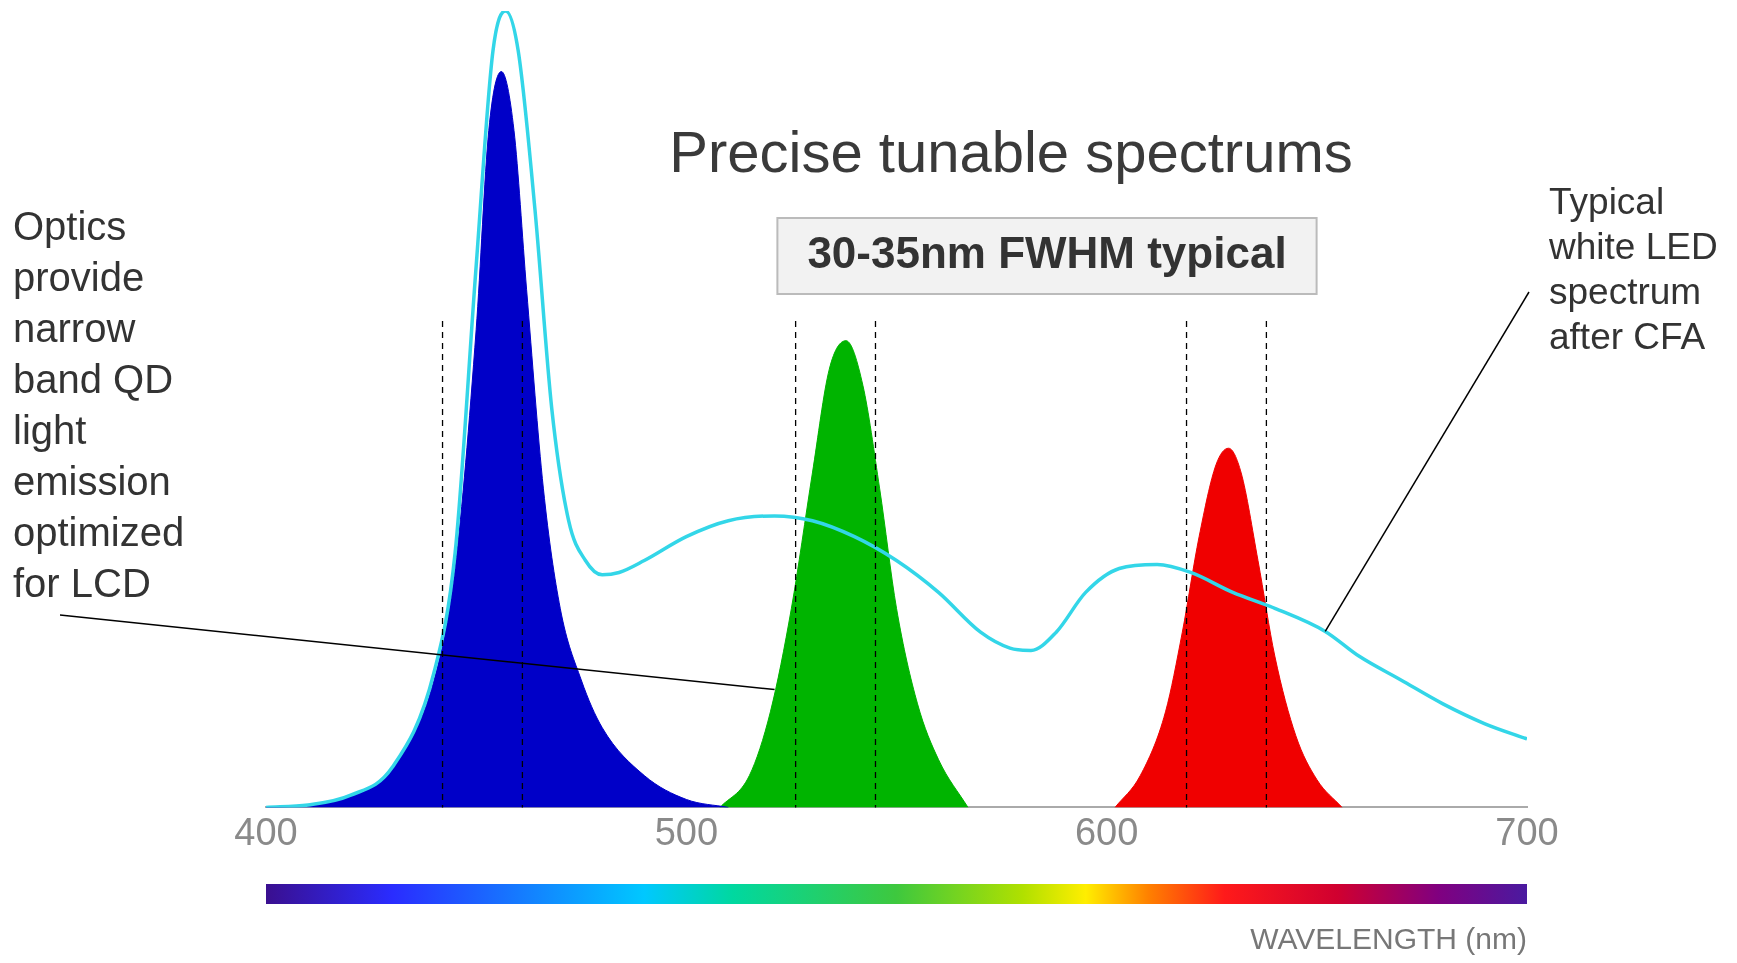 The width and height of the screenshot is (1737, 963). Describe the element at coordinates (686, 831) in the screenshot. I see `x-tick-label: 500` at that location.